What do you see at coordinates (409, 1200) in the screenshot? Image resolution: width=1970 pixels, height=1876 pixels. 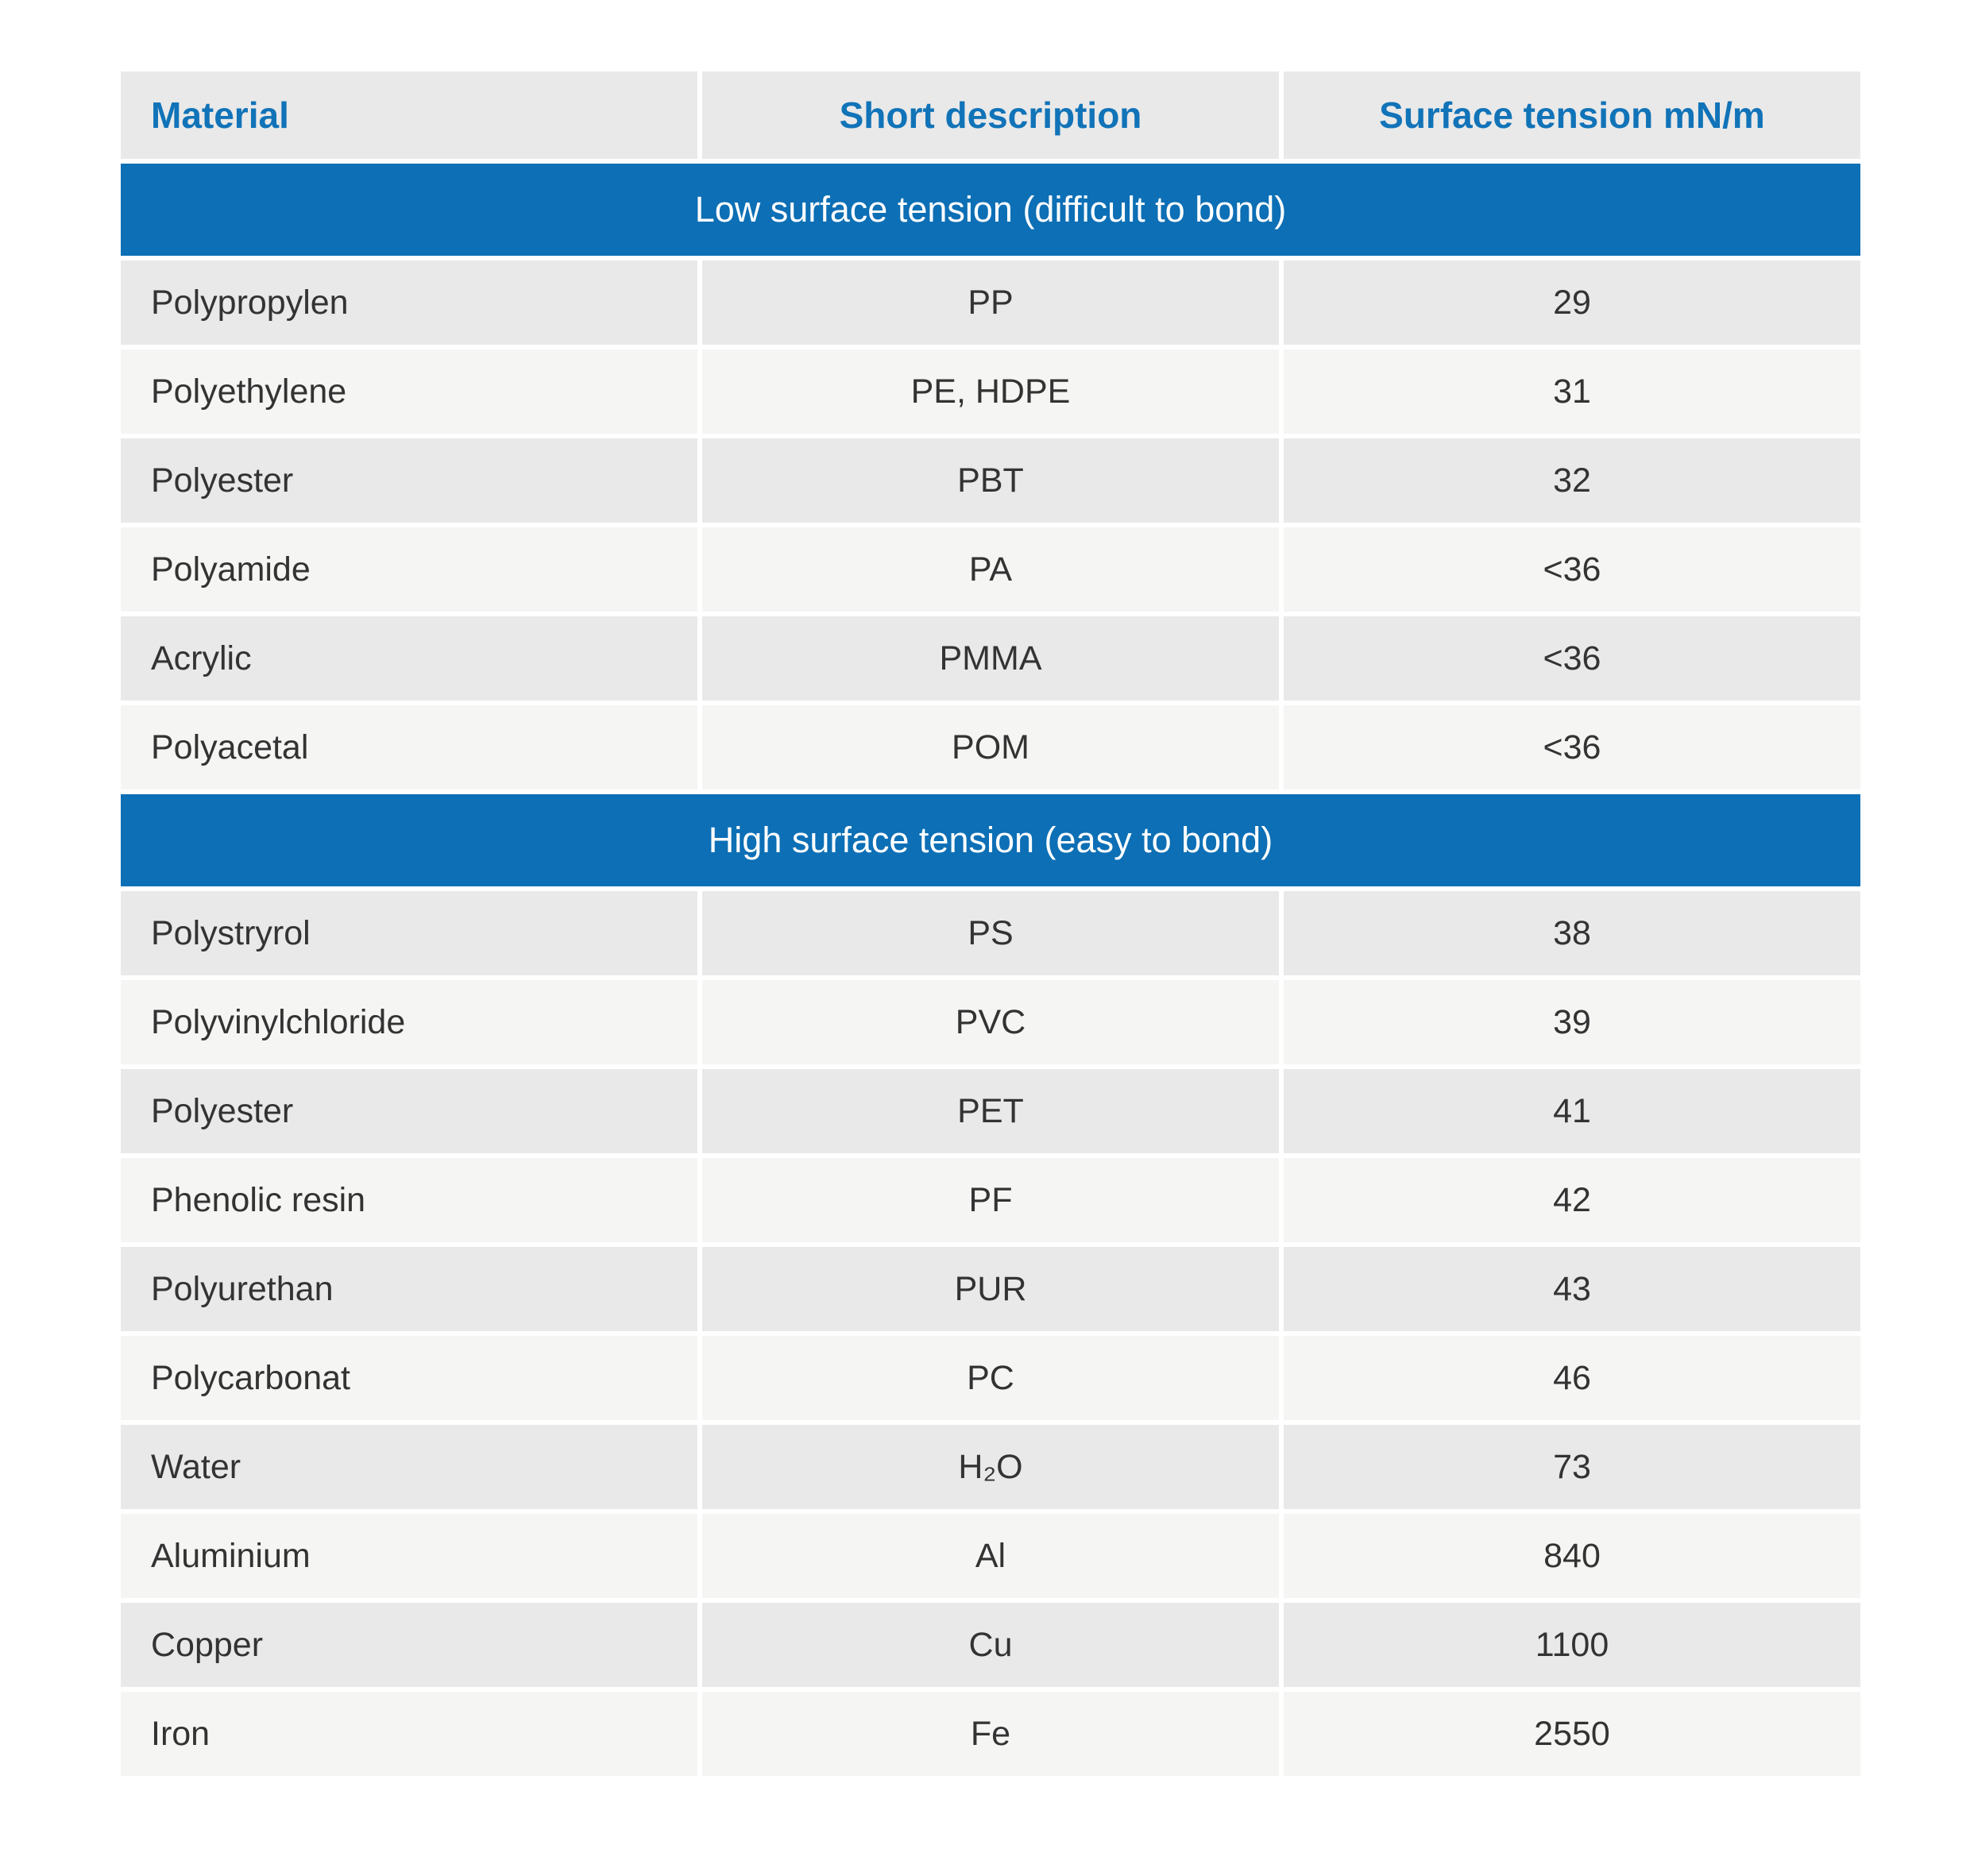 I see `material-cell: Phenolic resin` at bounding box center [409, 1200].